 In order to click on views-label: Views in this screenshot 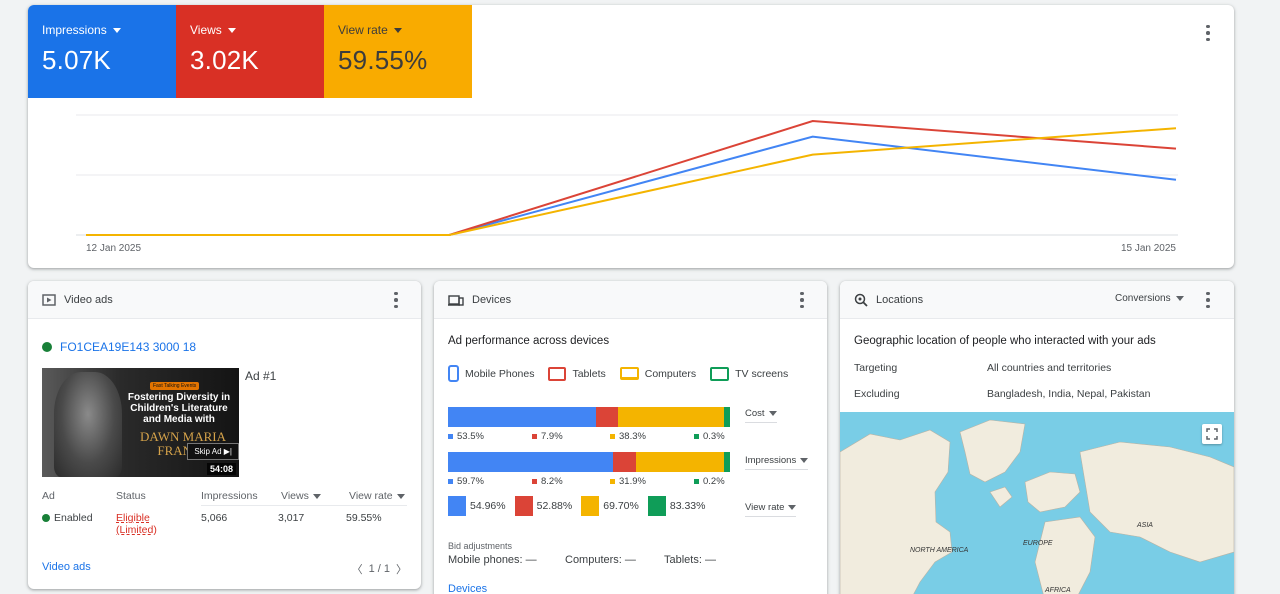, I will do `click(206, 30)`.